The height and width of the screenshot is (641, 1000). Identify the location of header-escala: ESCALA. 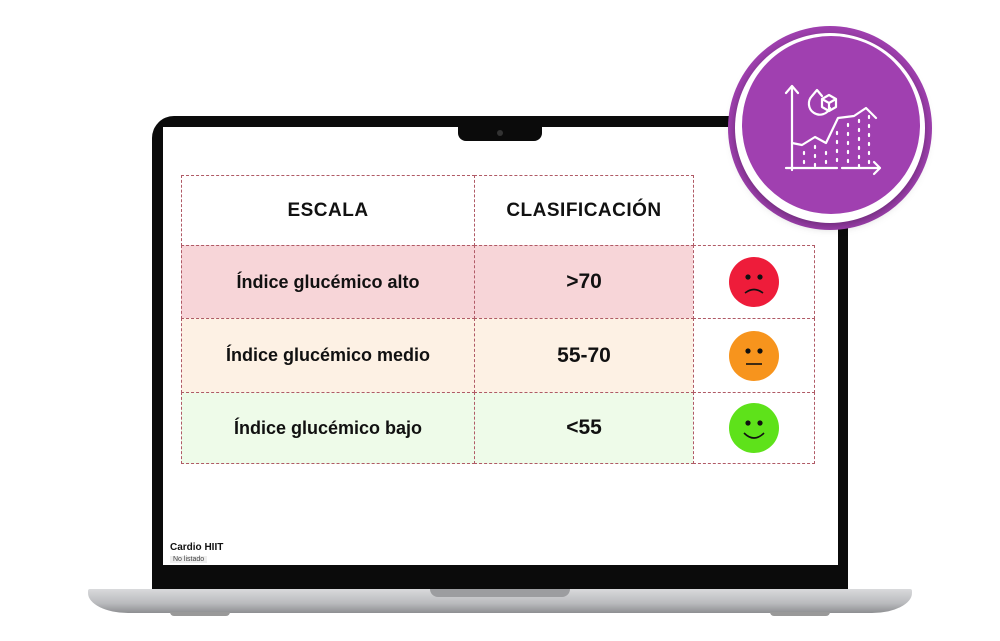
(328, 210).